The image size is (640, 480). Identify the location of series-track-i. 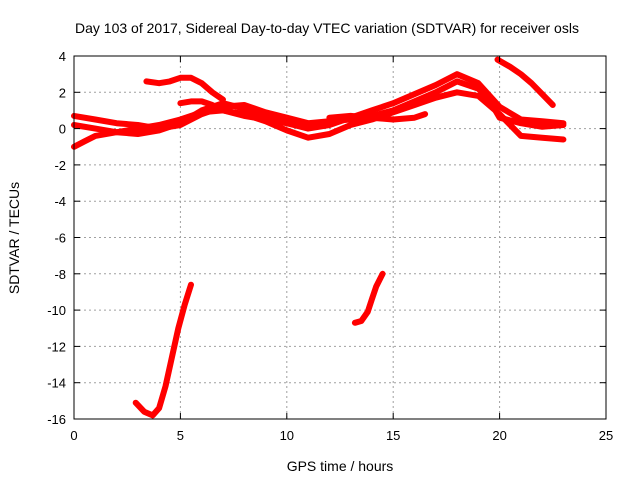
(368, 298).